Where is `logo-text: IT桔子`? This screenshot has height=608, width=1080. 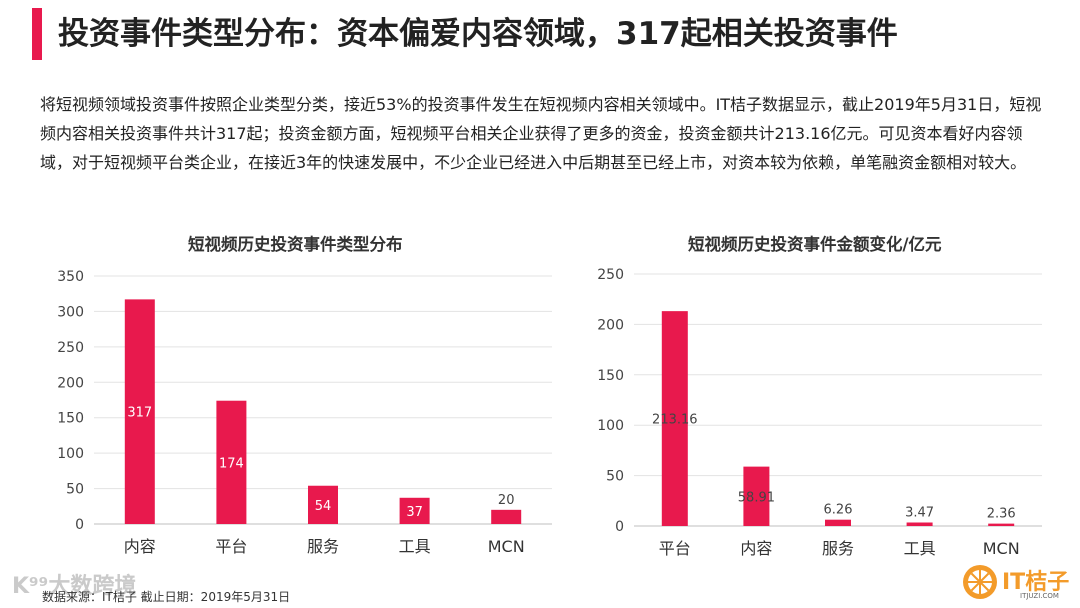
logo-text: IT桔子 is located at coordinates (1036, 582).